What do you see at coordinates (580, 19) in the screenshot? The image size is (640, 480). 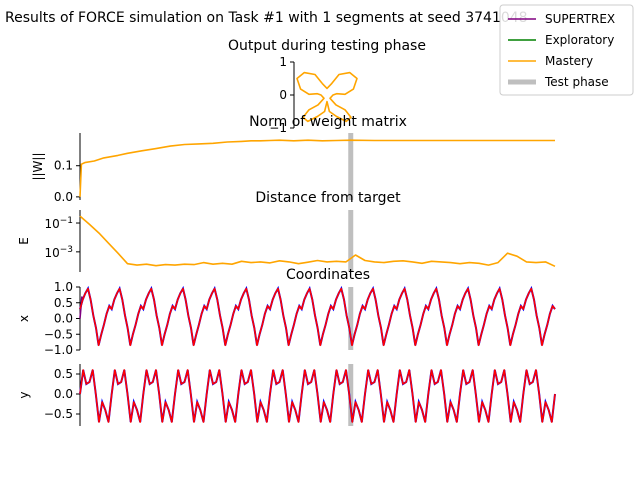 I see `legend-label: SUPERTREX` at bounding box center [580, 19].